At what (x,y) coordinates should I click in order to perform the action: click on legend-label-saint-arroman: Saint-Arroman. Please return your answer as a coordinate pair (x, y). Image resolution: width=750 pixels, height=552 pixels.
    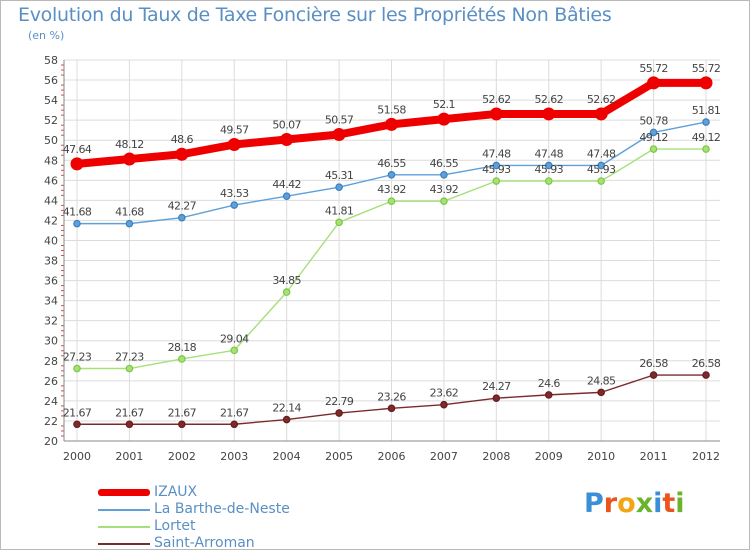
    Looking at the image, I should click on (204, 543).